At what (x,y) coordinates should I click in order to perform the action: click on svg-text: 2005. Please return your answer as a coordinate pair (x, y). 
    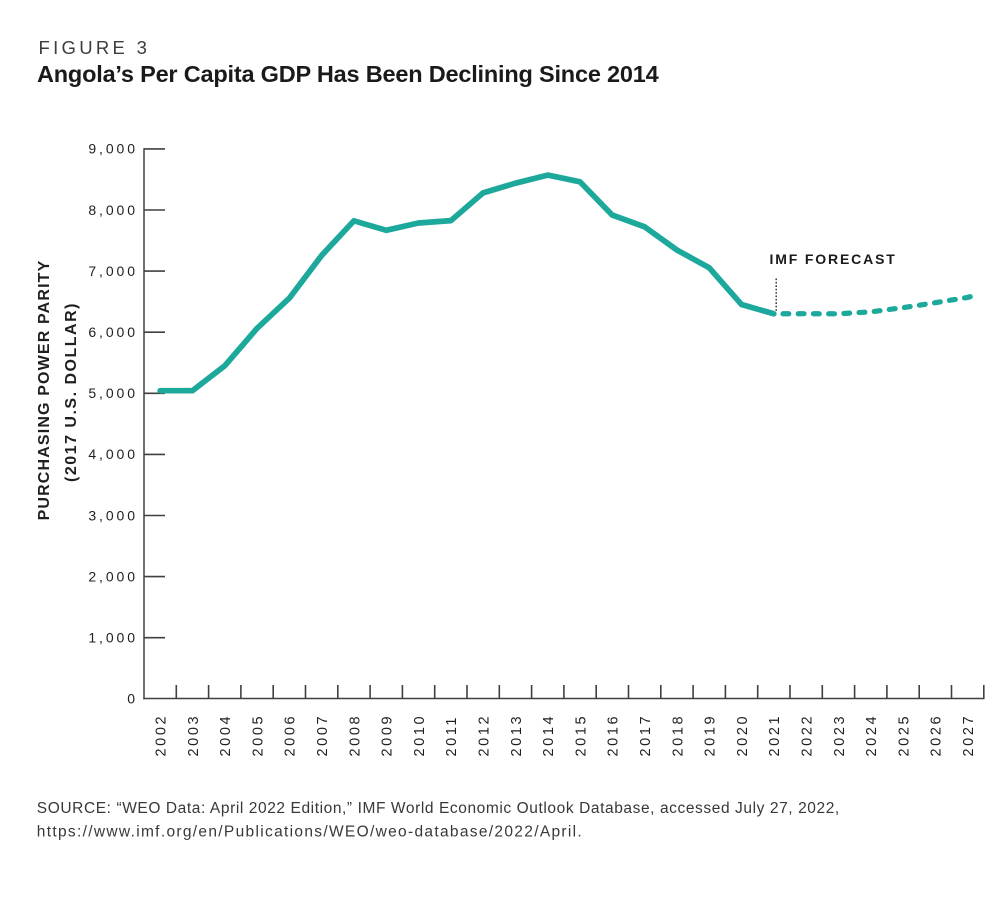
    Looking at the image, I should click on (258, 735).